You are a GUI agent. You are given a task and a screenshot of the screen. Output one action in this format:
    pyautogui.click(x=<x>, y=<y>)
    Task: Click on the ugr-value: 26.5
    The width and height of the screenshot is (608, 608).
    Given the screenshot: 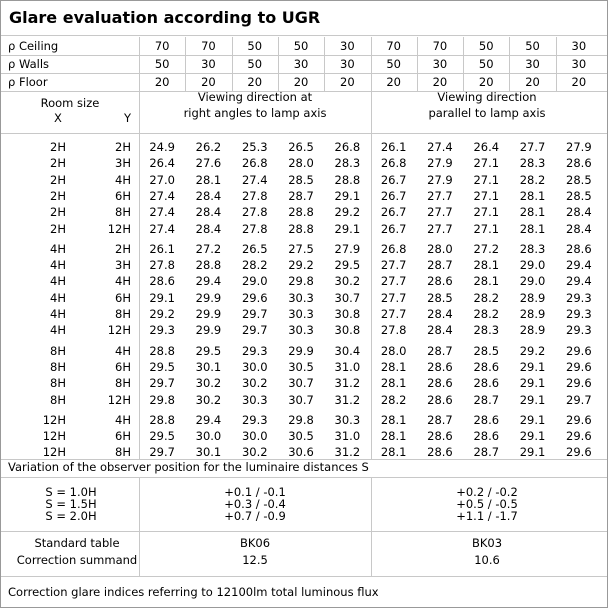 What is the action you would take?
    pyautogui.click(x=254, y=248)
    